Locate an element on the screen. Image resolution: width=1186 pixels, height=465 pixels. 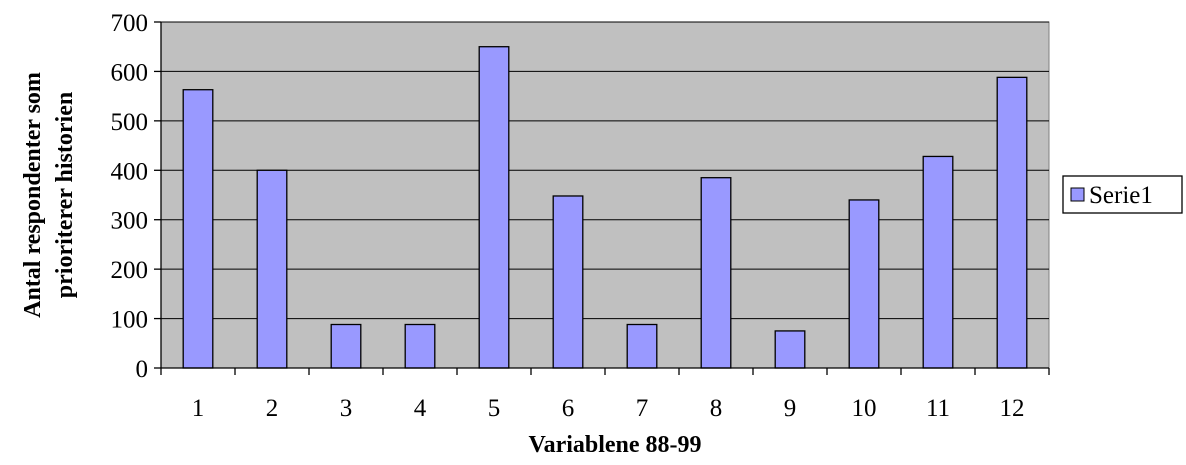
y-tick-label: 700 is located at coordinates (130, 23).